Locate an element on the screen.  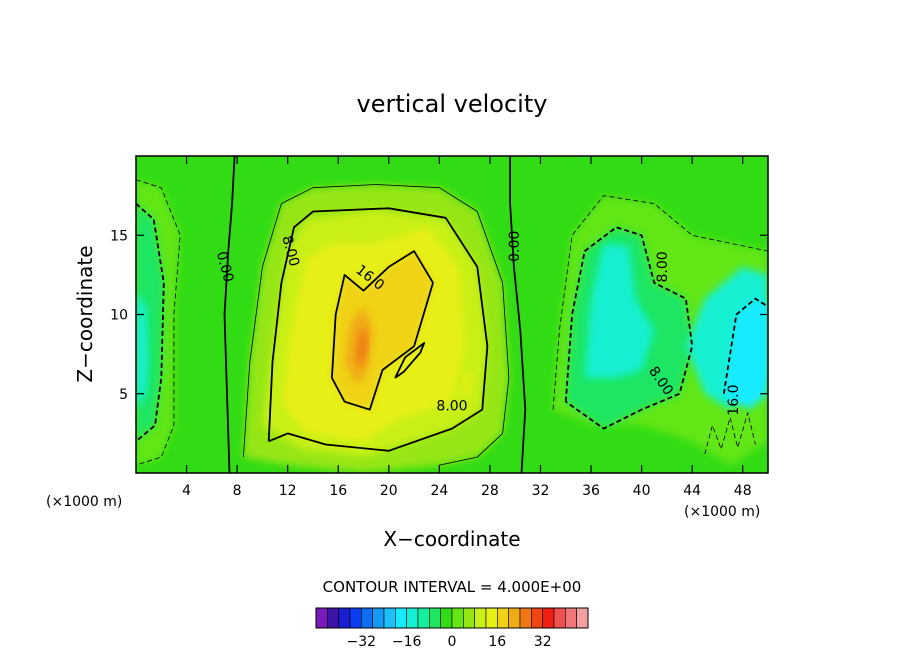
y-axis-label: Z−coordinate is located at coordinates (85, 313).